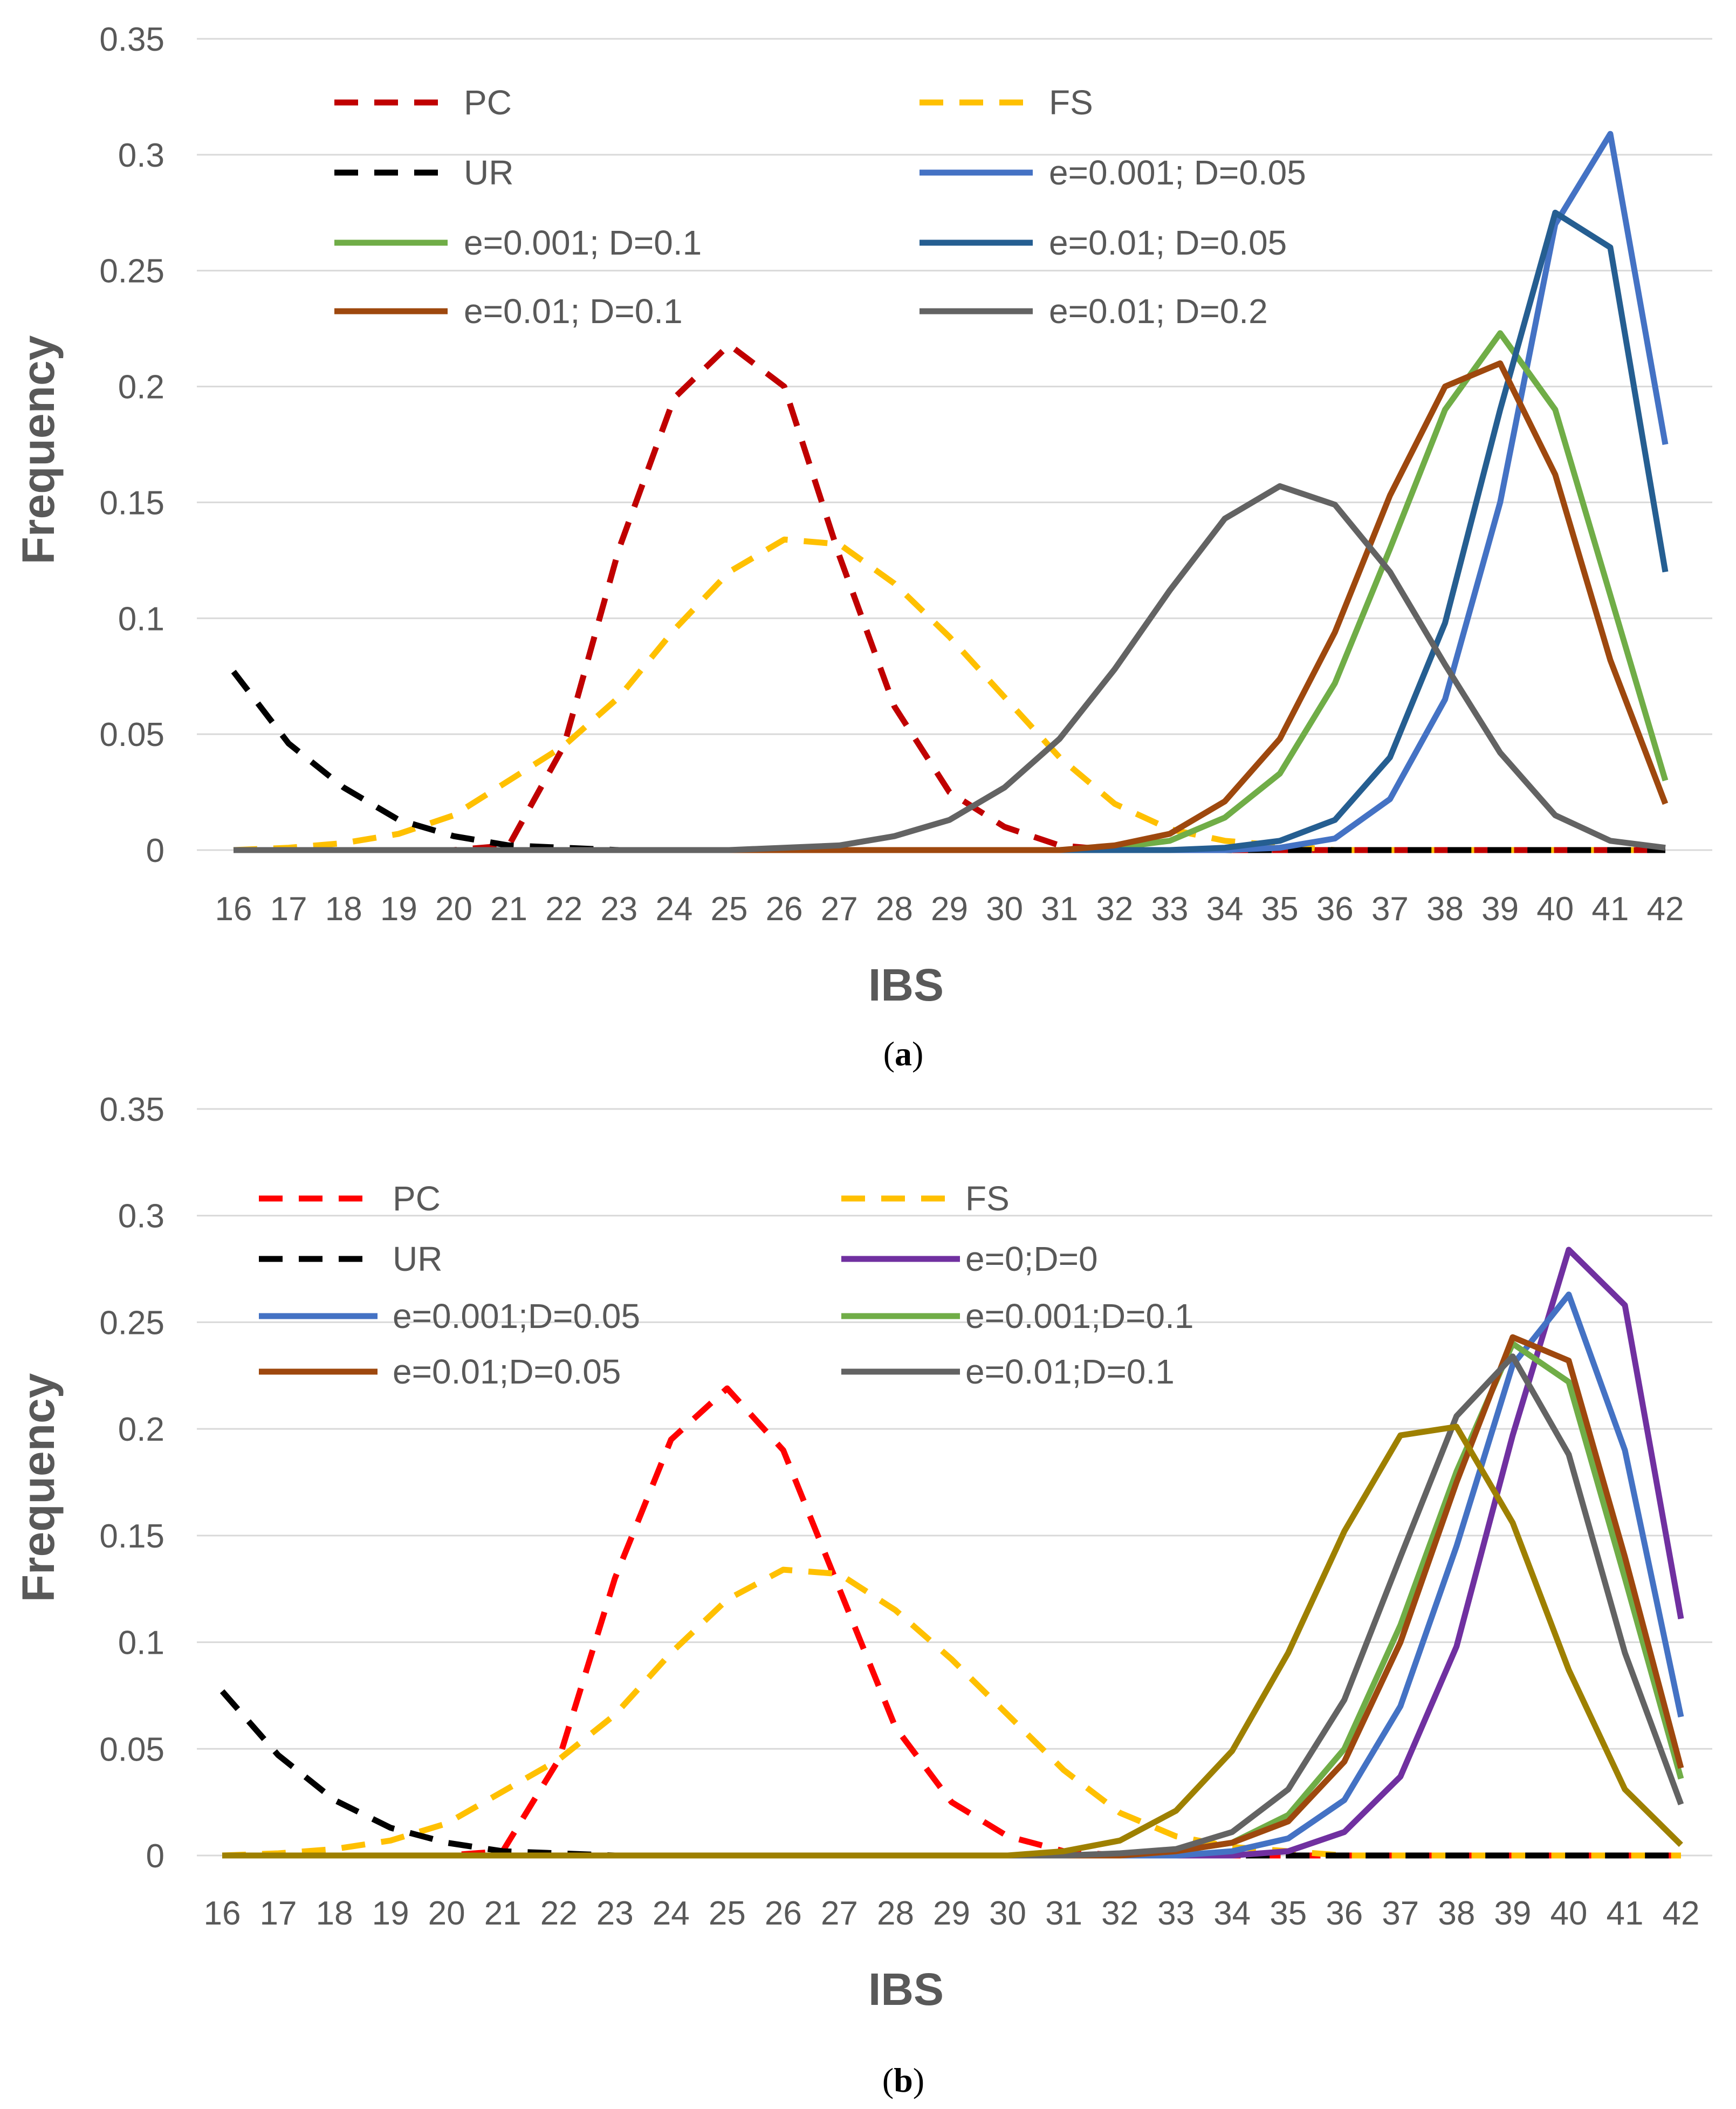 The width and height of the screenshot is (1736, 2109). I want to click on legend-label: e=0.01; D=0.1, so click(574, 311).